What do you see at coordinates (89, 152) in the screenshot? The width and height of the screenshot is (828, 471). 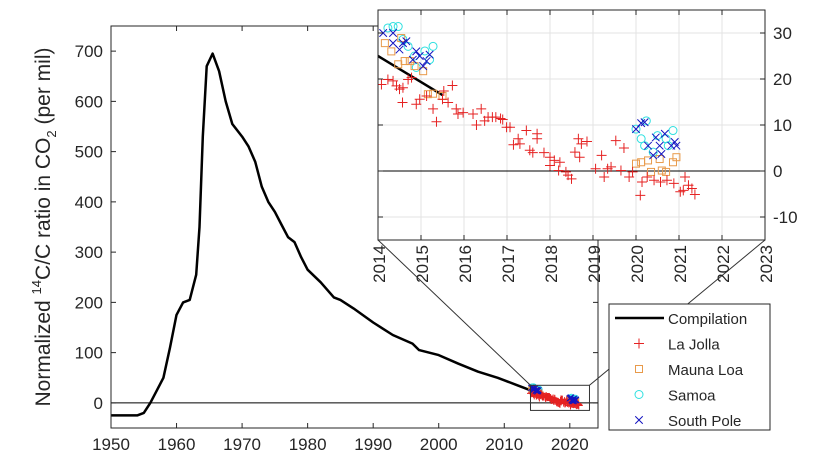 I see `y-tick-label: 500` at bounding box center [89, 152].